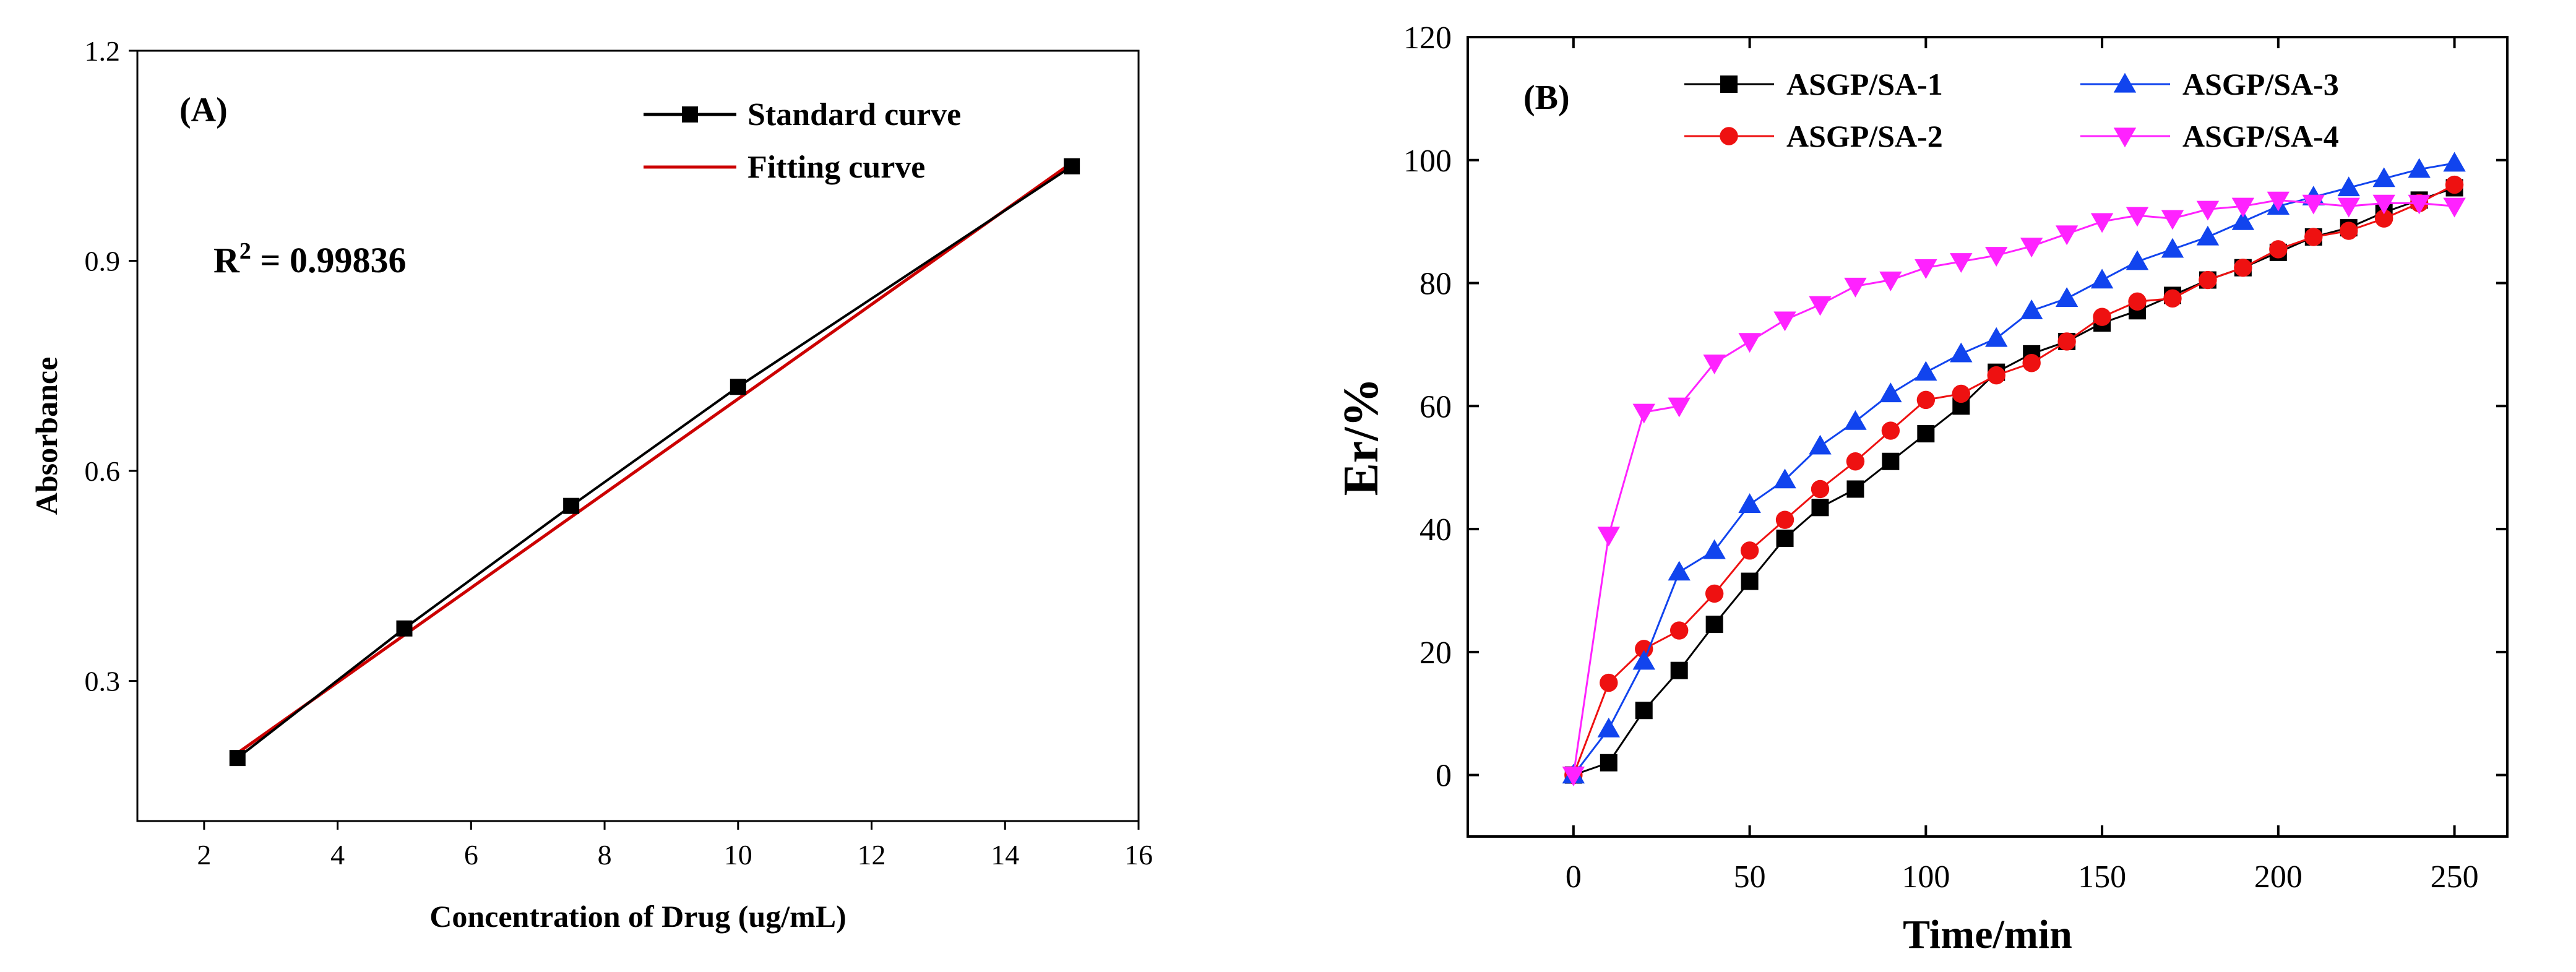  I want to click on x-tick-label-a: 10, so click(738, 855).